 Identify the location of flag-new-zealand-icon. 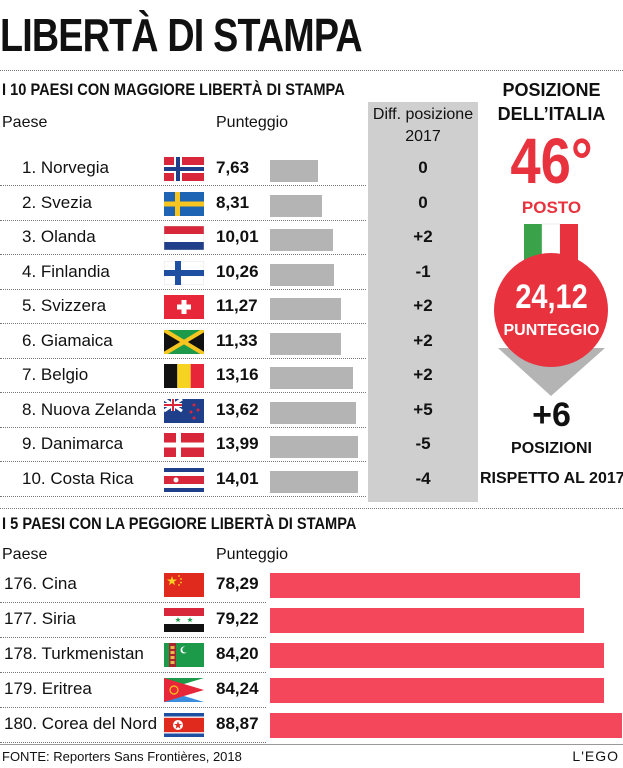
(183, 410).